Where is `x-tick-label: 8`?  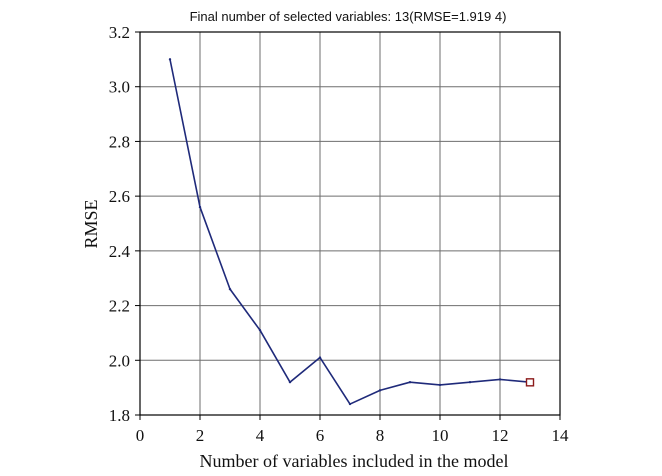 x-tick-label: 8 is located at coordinates (380, 435).